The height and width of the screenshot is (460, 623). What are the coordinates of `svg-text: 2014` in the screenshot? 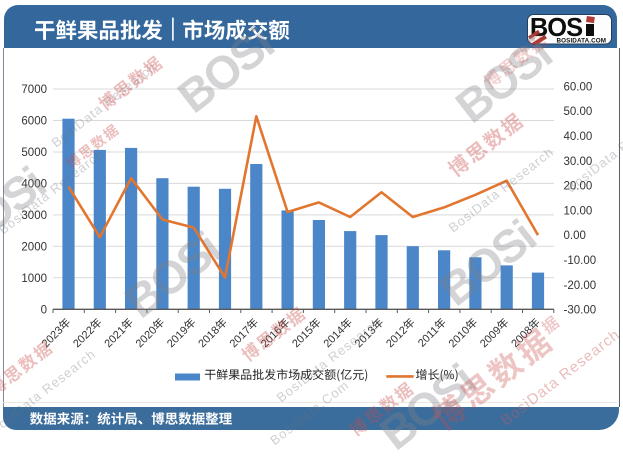 It's located at (335, 337).